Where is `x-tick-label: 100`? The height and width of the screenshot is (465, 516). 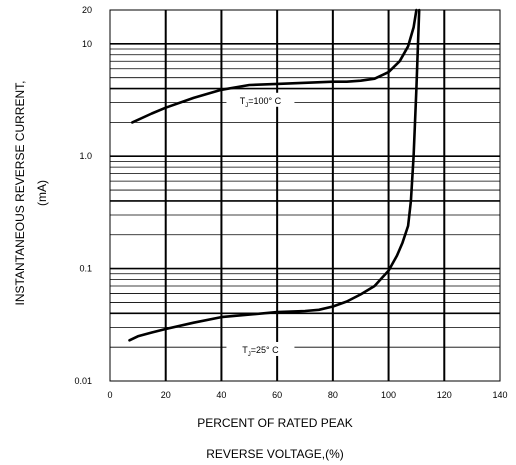
x-tick-label: 100 is located at coordinates (388, 395).